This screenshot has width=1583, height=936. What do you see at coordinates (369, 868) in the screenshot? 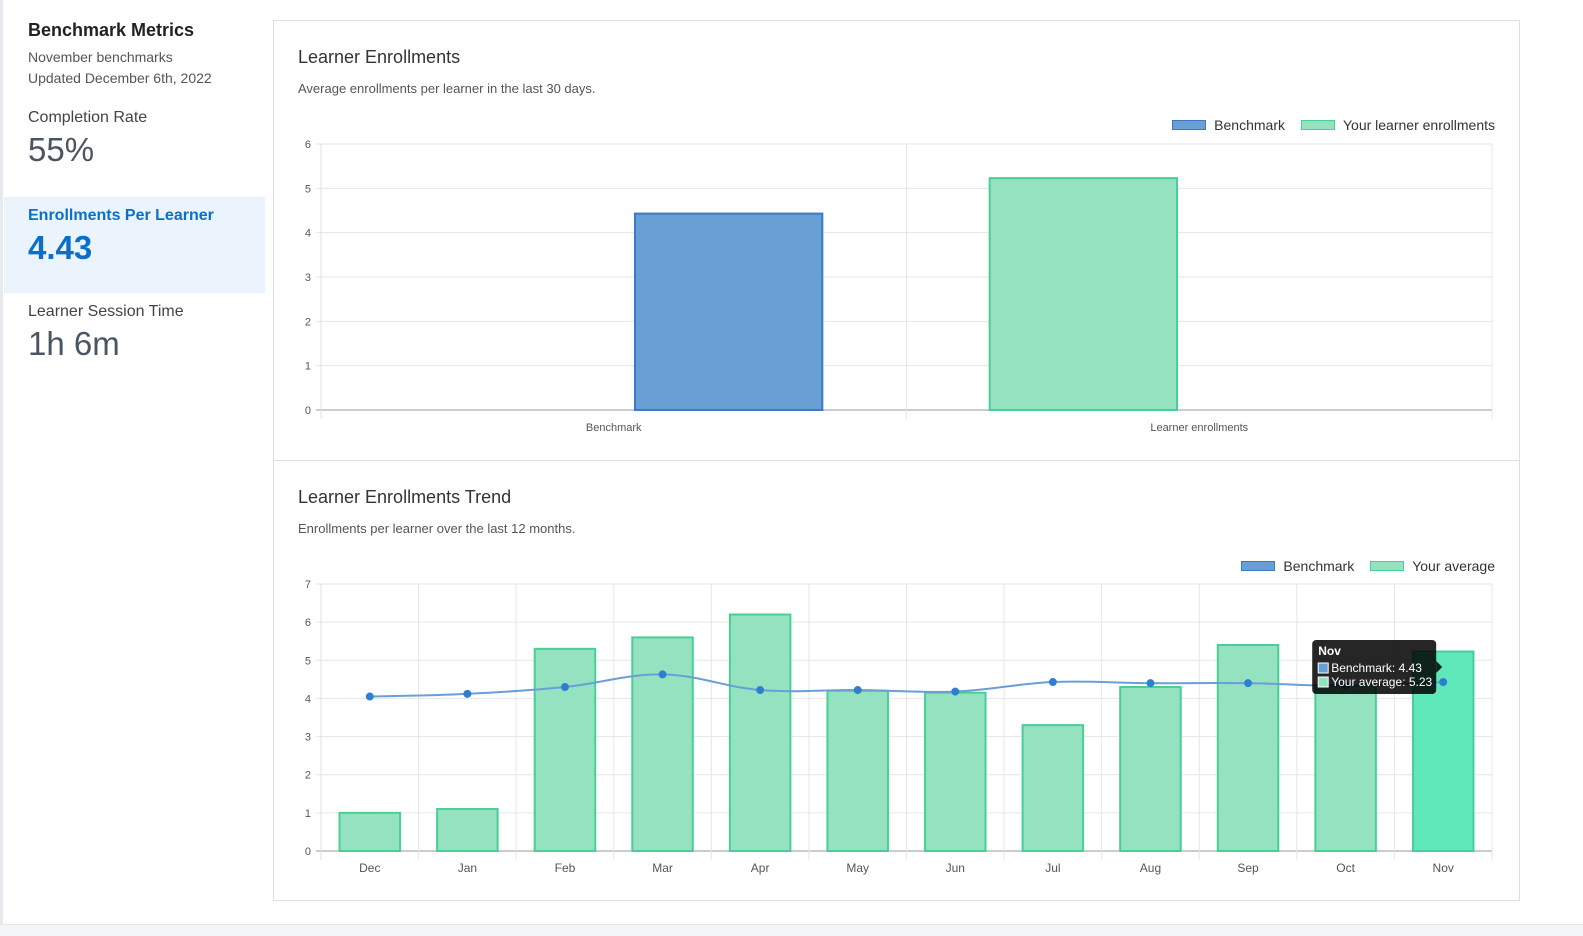
I see `x-tick-label: Dec` at bounding box center [369, 868].